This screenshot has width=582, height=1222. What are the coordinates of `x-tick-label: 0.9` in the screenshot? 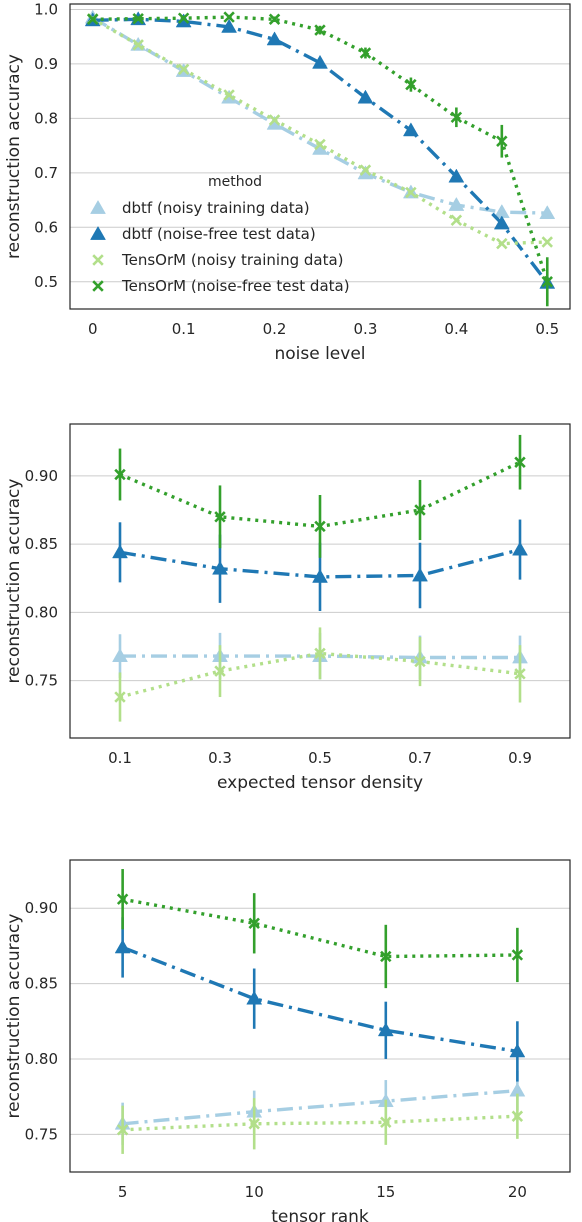 It's located at (520, 758).